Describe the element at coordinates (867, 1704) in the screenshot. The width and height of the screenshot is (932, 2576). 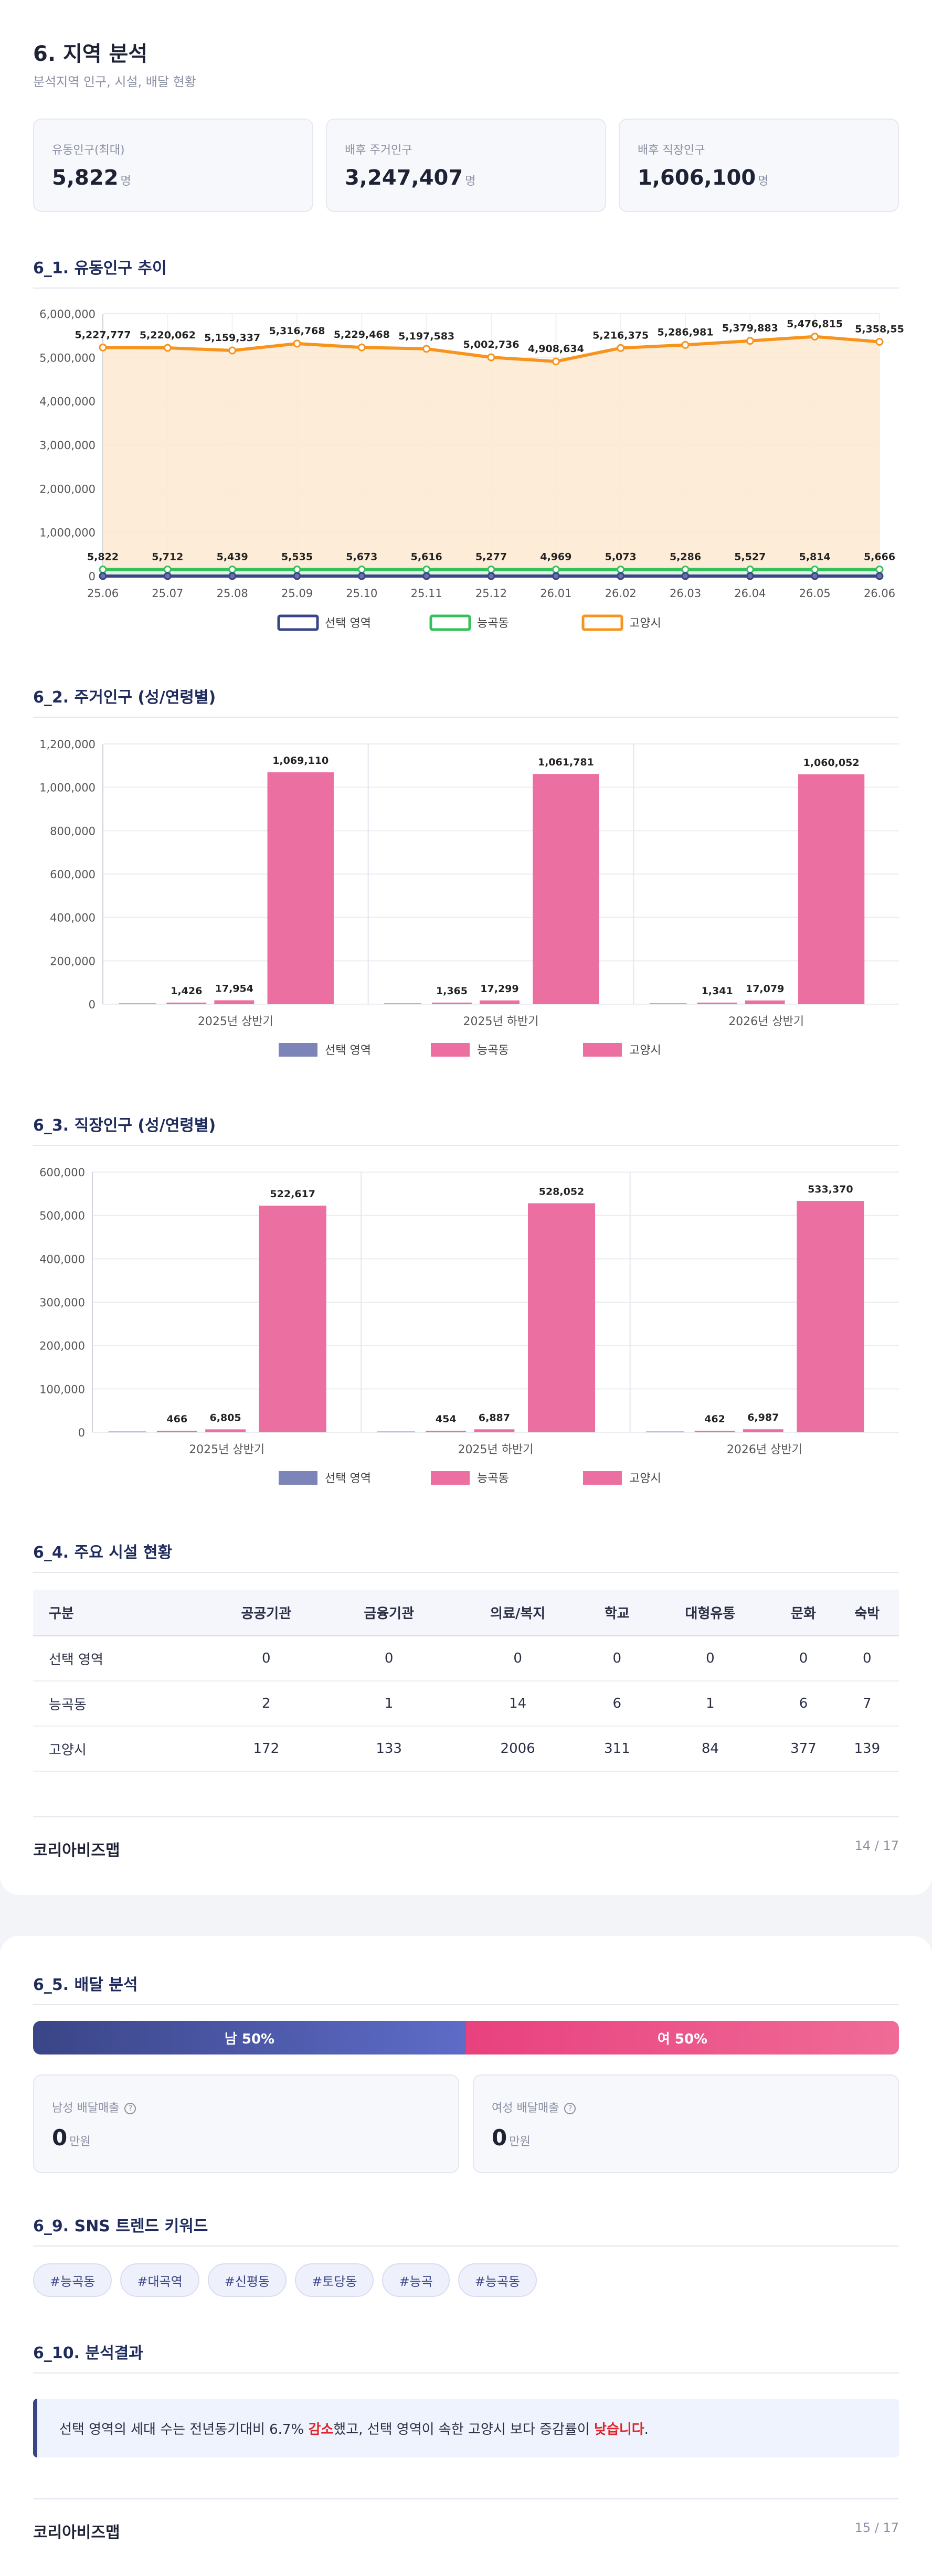
I see `table-cell: 7` at that location.